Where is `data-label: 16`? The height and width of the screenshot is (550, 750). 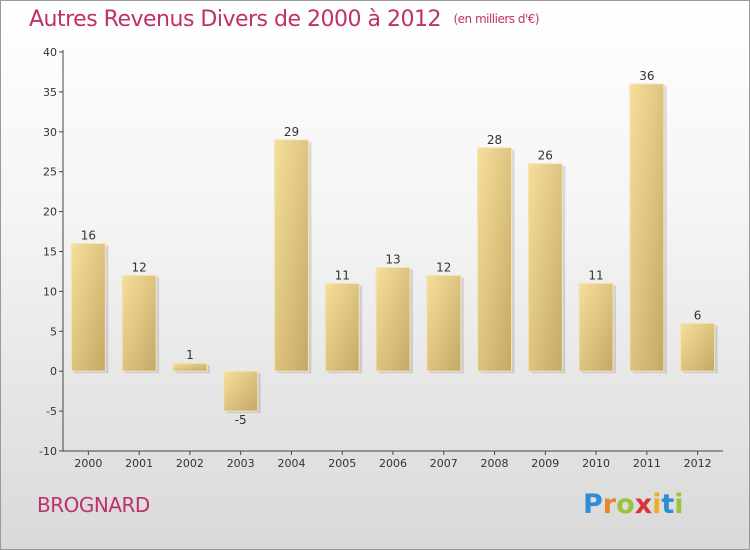 data-label: 16 is located at coordinates (88, 236).